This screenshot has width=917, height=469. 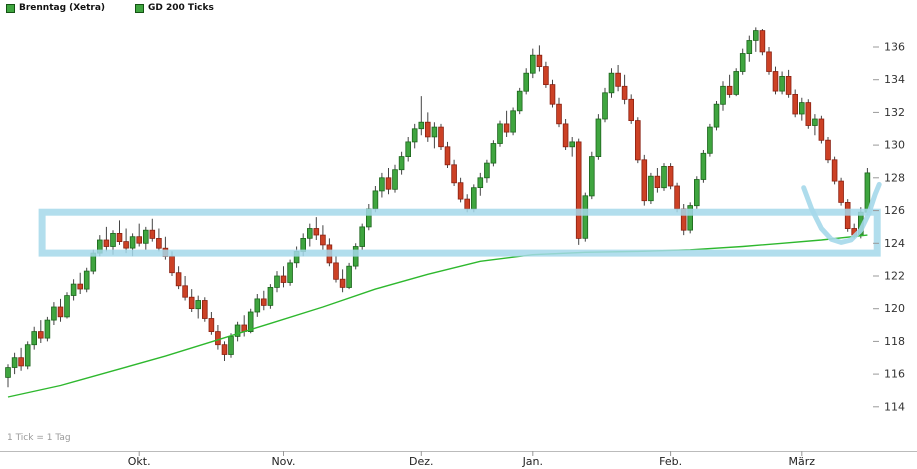 I want to click on svg-text: Feb., so click(x=670, y=461).